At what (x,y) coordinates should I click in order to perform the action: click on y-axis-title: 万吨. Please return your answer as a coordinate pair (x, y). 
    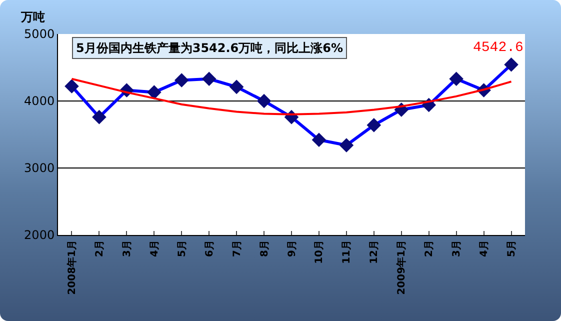
    Looking at the image, I should click on (32, 17).